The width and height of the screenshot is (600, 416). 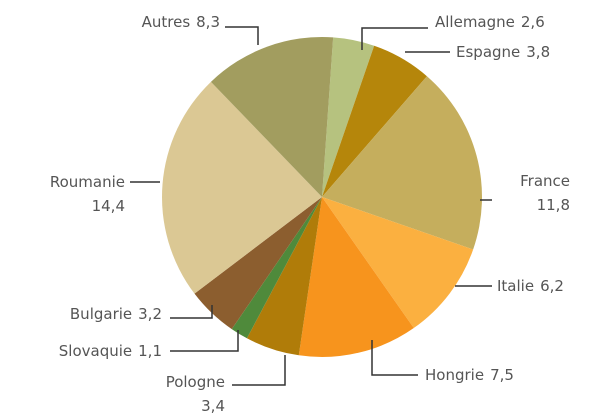 I want to click on category-name: Pologne, so click(x=195, y=382).